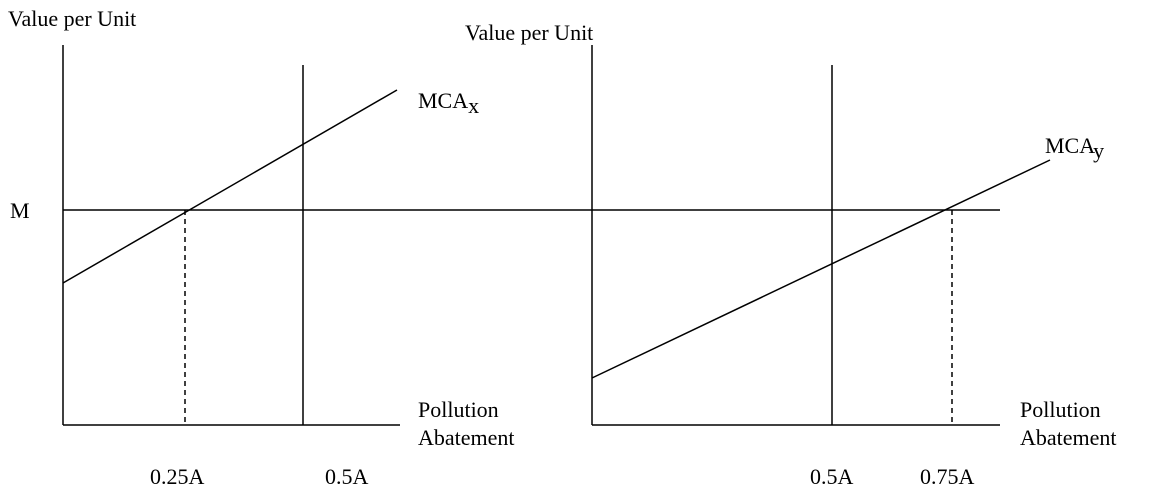 The image size is (1155, 493). What do you see at coordinates (230, 186) in the screenshot?
I see `mca-x-line` at bounding box center [230, 186].